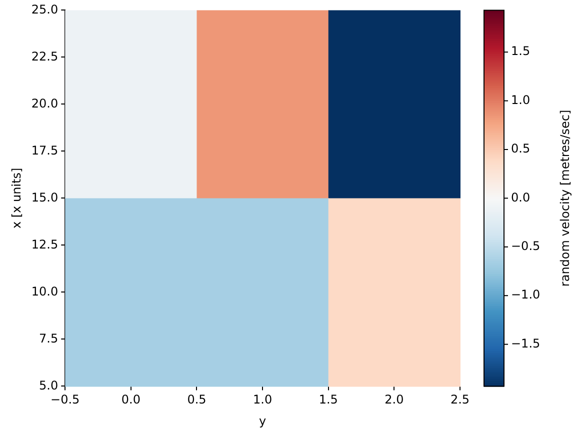  Describe the element at coordinates (262, 421) in the screenshot. I see `x-axis-title: y` at that location.